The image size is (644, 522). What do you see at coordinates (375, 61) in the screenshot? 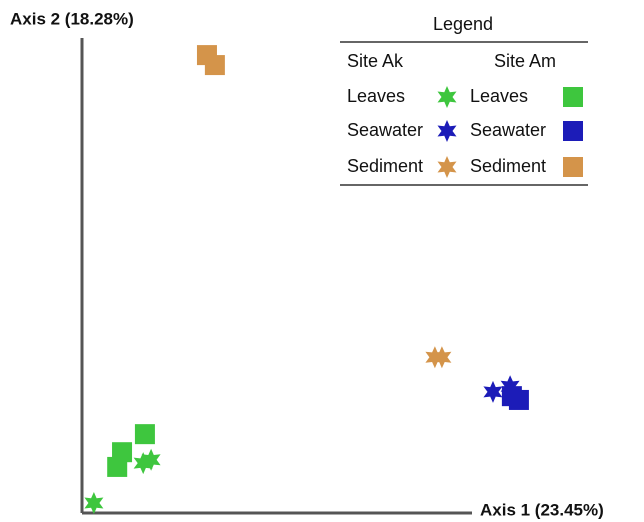
I see `legend-group: Site Ak` at bounding box center [375, 61].